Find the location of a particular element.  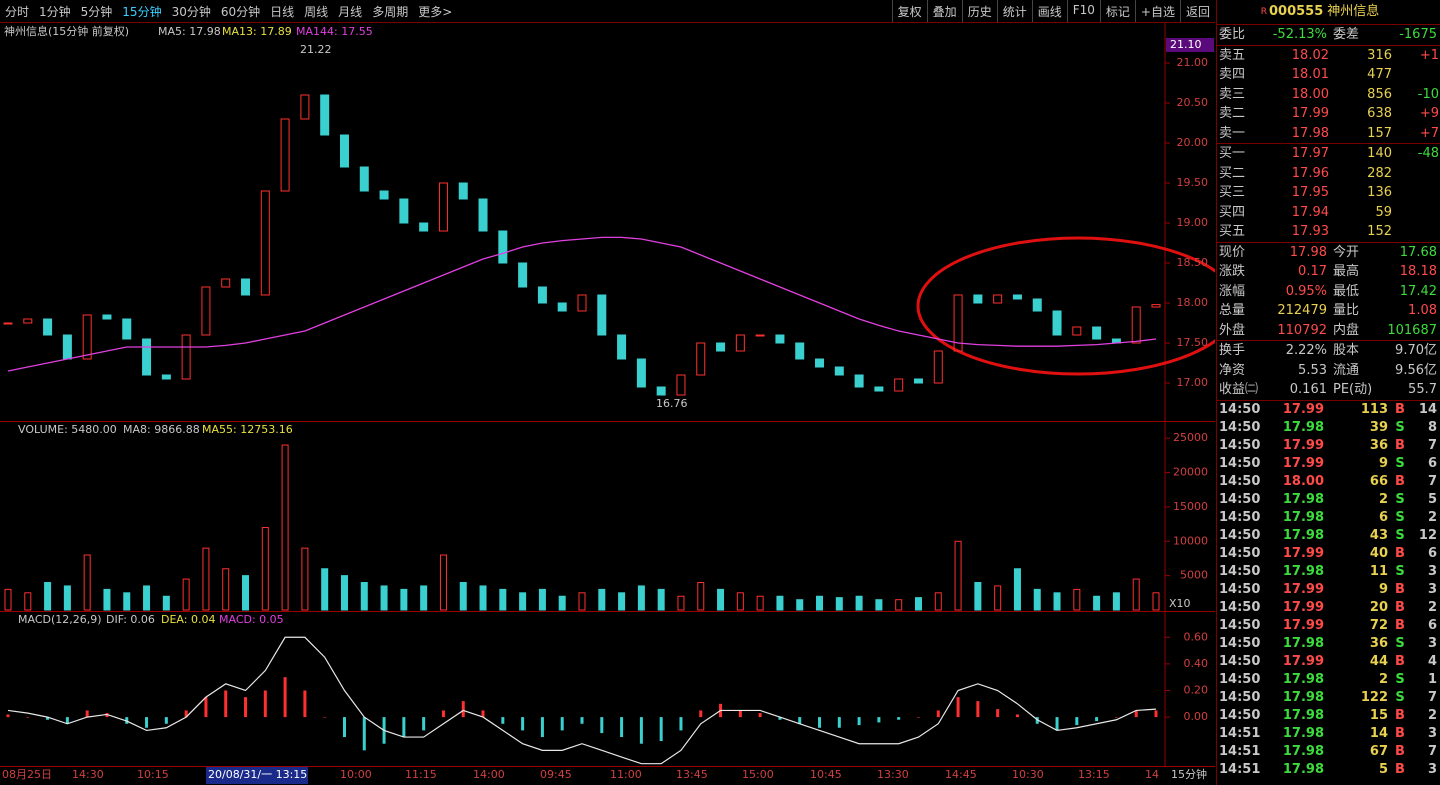

quote-row: 买三 17.95 136 is located at coordinates (1328, 193).